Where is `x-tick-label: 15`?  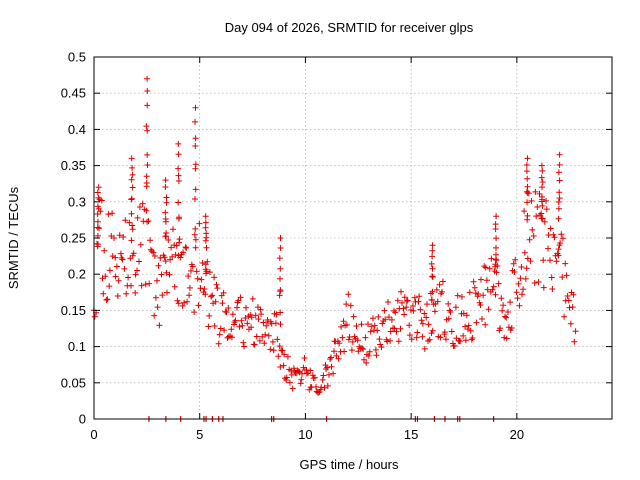
x-tick-label: 15 is located at coordinates (411, 434).